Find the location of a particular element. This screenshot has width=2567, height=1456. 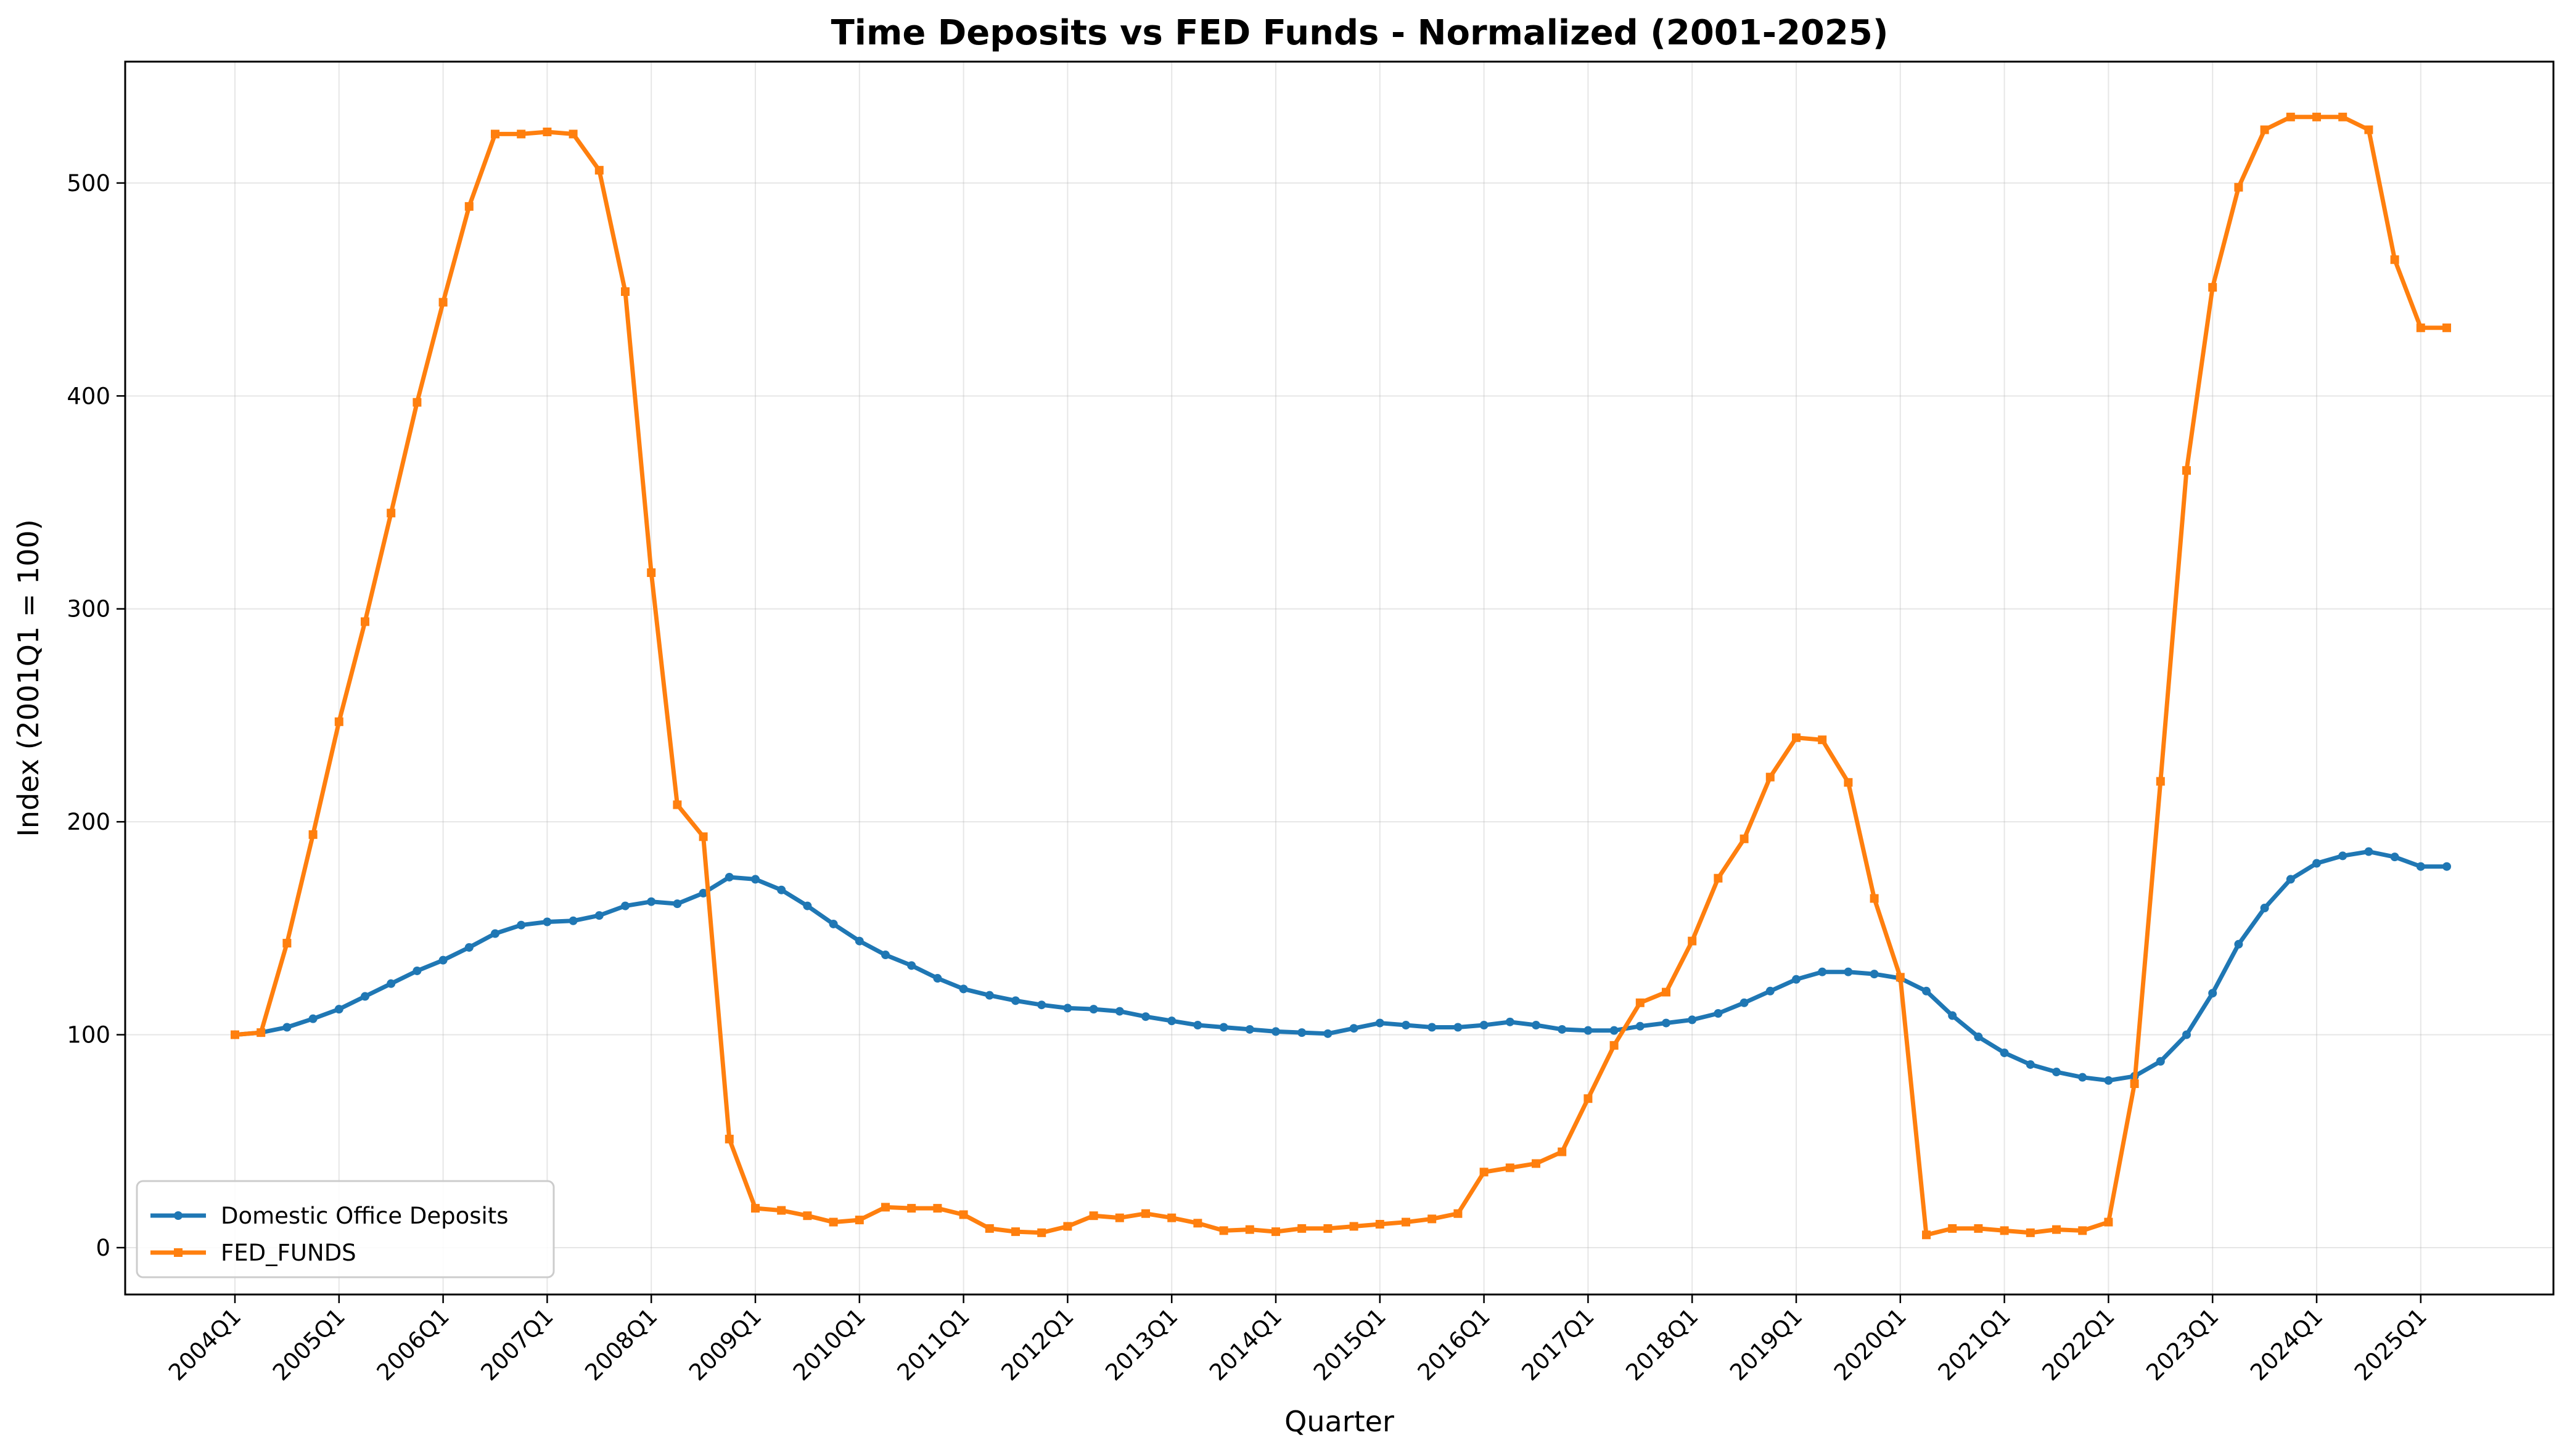

legend-entry-label: FED_FUNDS is located at coordinates (288, 1253).